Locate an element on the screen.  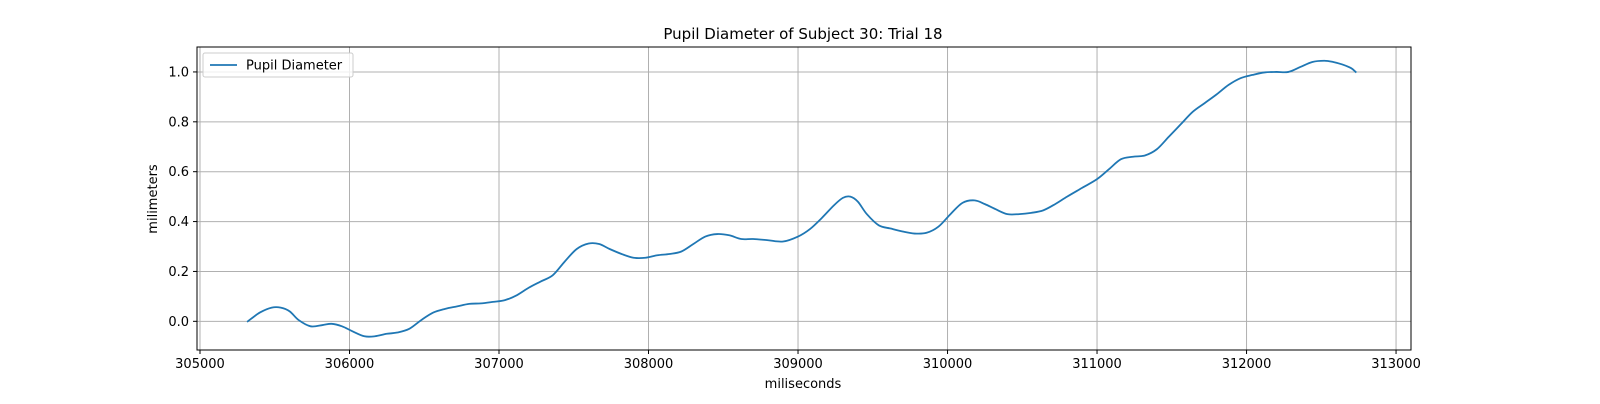
x-tick-label: 307000 is located at coordinates (499, 364).